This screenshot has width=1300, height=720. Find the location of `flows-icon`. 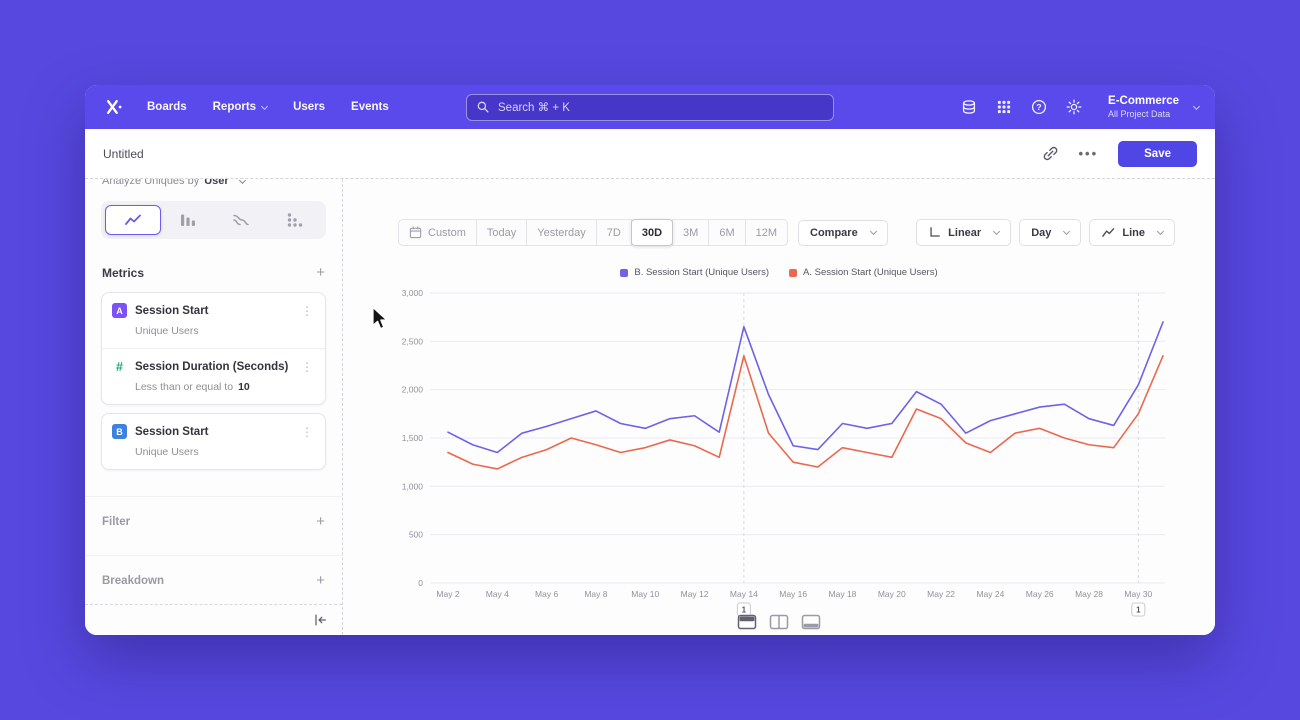

flows-icon is located at coordinates (241, 220).